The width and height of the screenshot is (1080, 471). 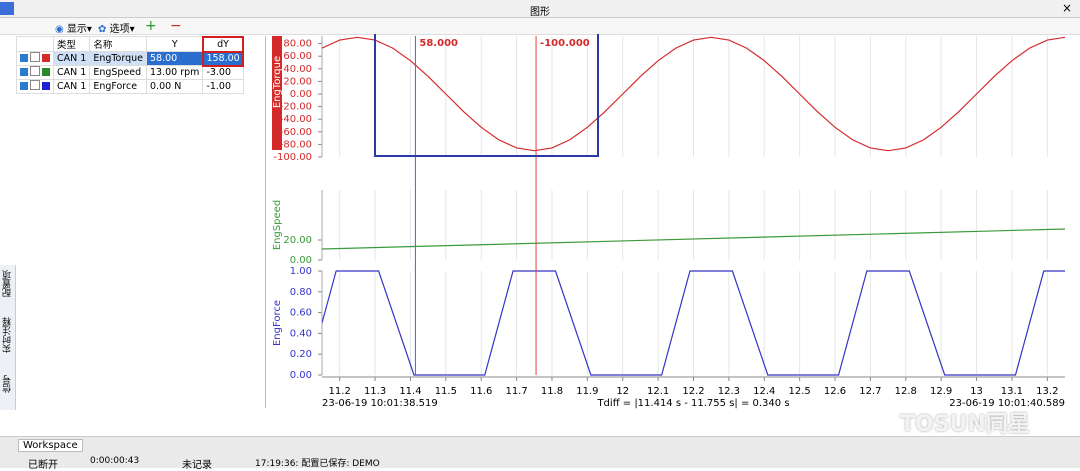 What do you see at coordinates (297, 69) in the screenshot?
I see `y-tick-label: 40.00` at bounding box center [297, 69].